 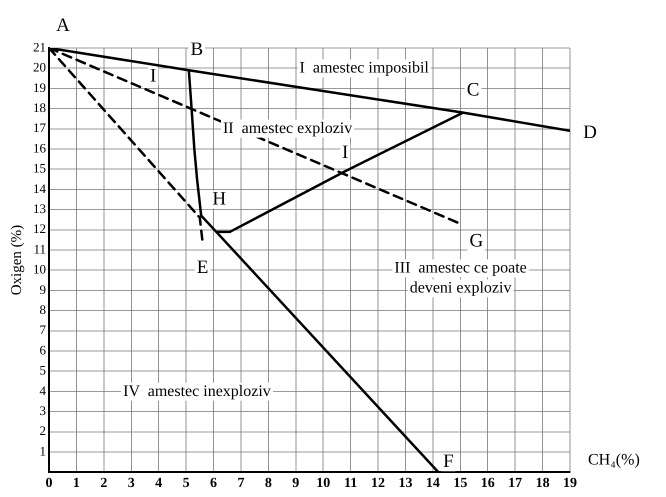 What do you see at coordinates (104, 484) in the screenshot?
I see `x-tick-label: 2` at bounding box center [104, 484].